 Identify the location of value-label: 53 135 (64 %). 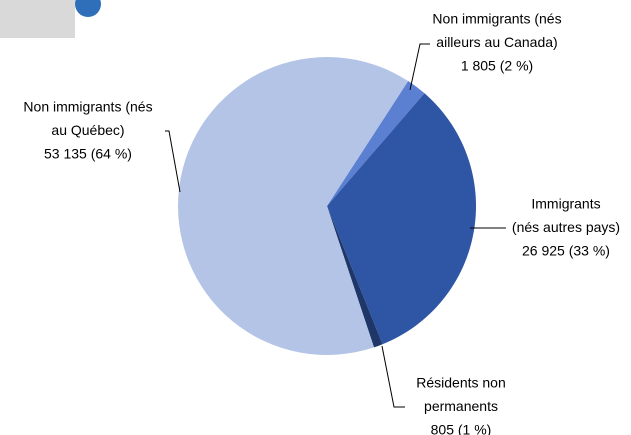
(88, 154).